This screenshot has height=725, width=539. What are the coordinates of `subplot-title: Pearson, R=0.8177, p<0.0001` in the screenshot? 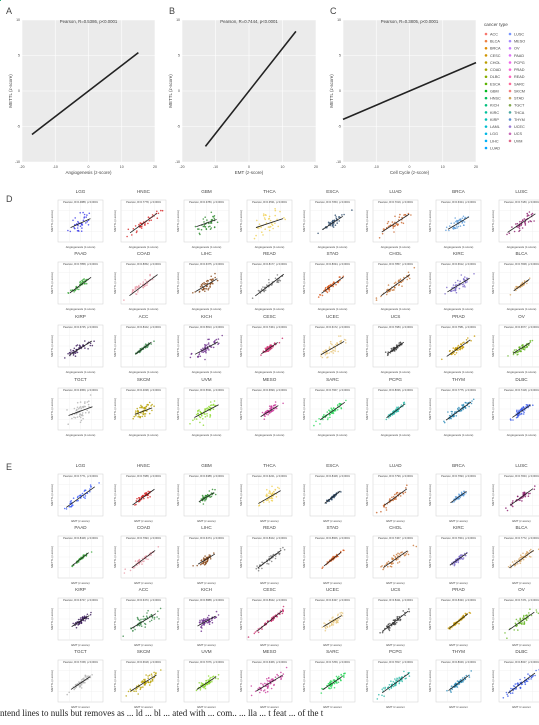 It's located at (269, 264).